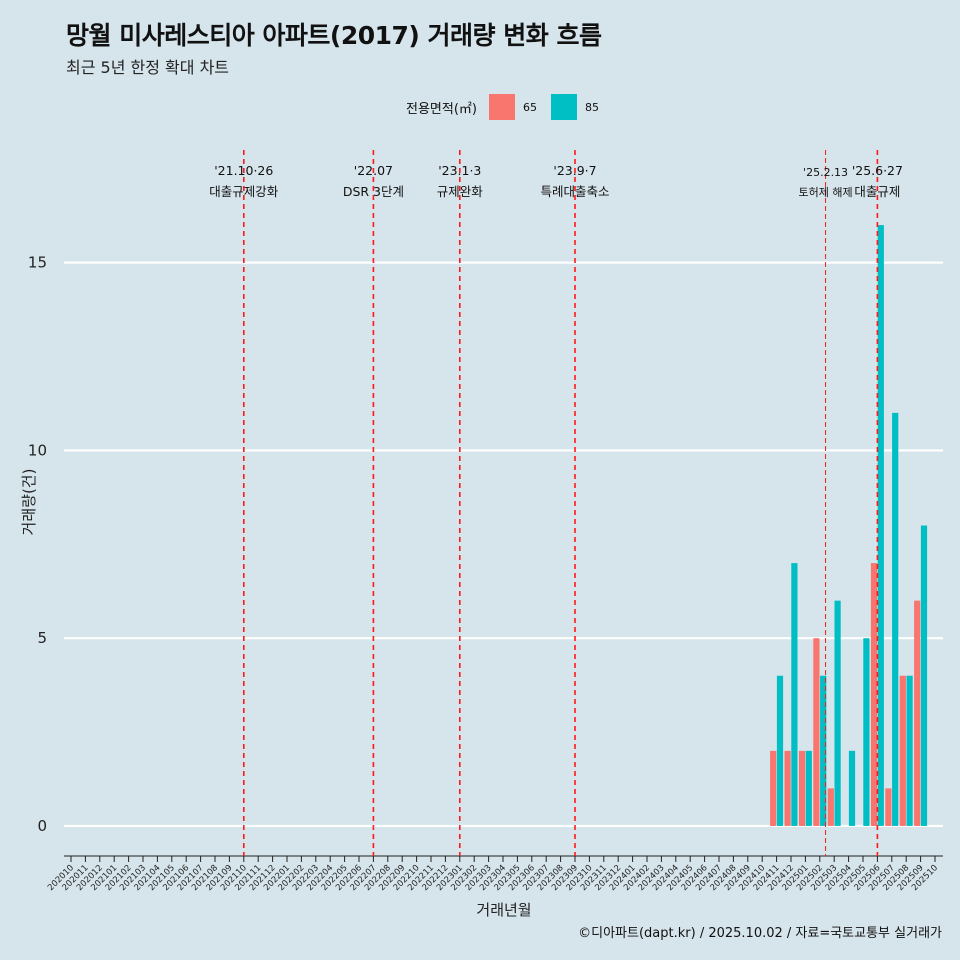  Describe the element at coordinates (877, 170) in the screenshot. I see `event-date-5: '25.6·27` at that location.